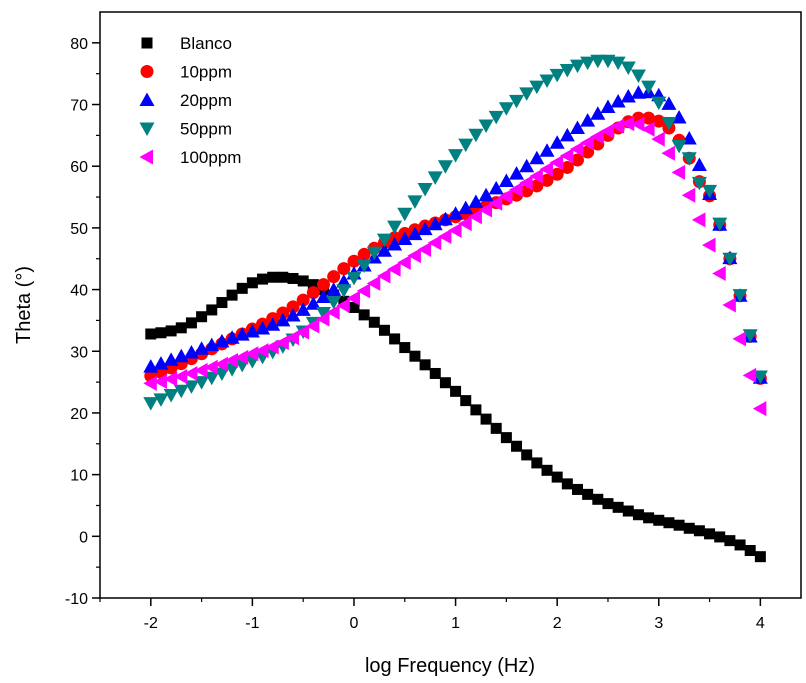 The height and width of the screenshot is (683, 806). Describe the element at coordinates (450, 666) in the screenshot. I see `x-axis-title: log Frequency (Hz)` at that location.